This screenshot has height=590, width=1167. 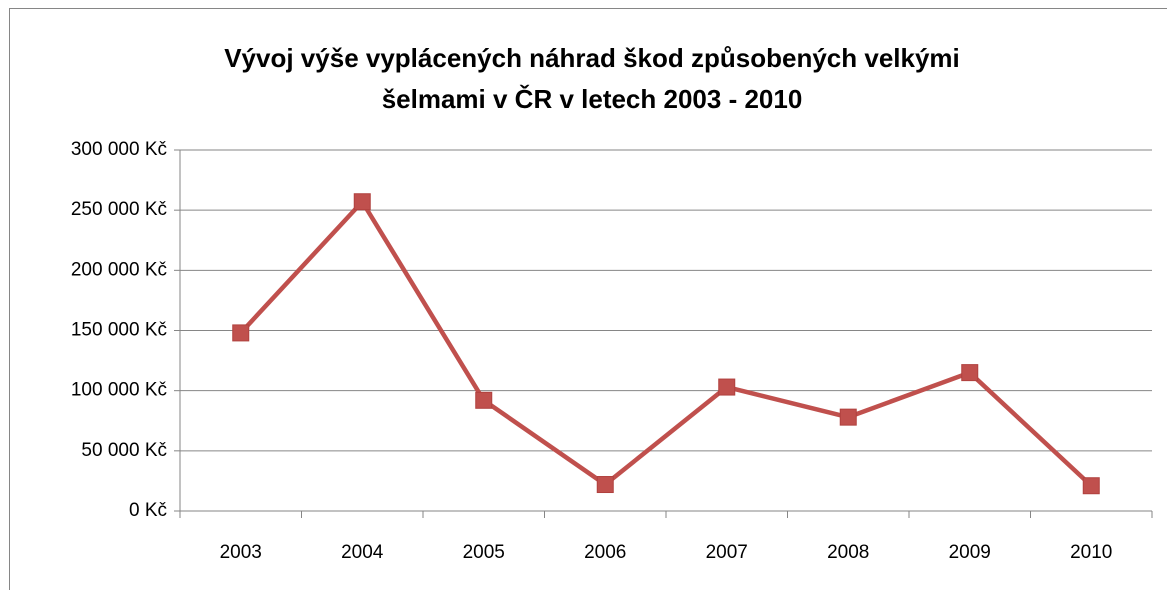 I want to click on y-tick-label: 250 000 Kč, so click(x=119, y=209).